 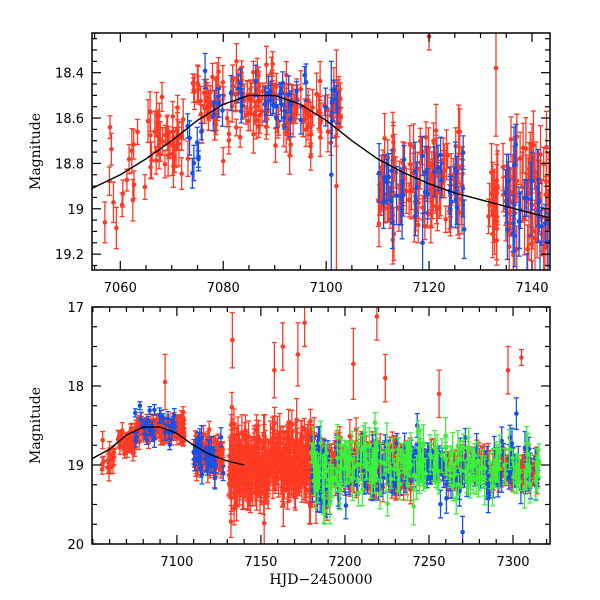 What do you see at coordinates (531, 288) in the screenshot?
I see `x-tick-label: 7140` at bounding box center [531, 288].